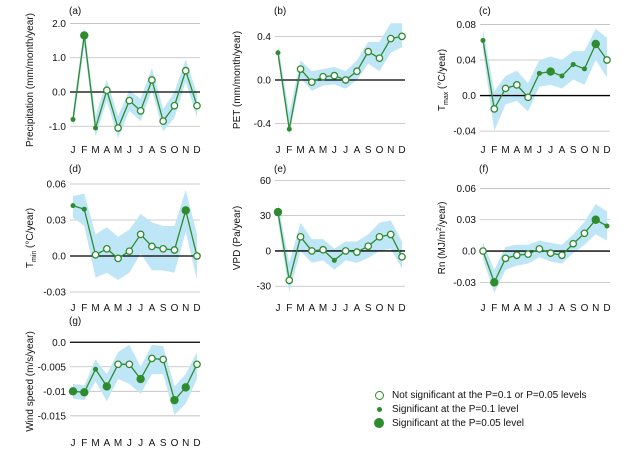 This screenshot has height=450, width=633. I want to click on panel-label: (g), so click(75, 321).